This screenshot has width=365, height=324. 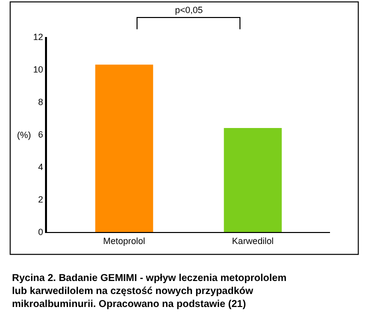 I want to click on text: Rycina 2. Badanie GEMIMI - wpływ leczenia metoprololem lub karwedilolem na częstość nowych przypadków mikroalbuminurii. Opracowano na podstawie (21), so click(x=149, y=291).